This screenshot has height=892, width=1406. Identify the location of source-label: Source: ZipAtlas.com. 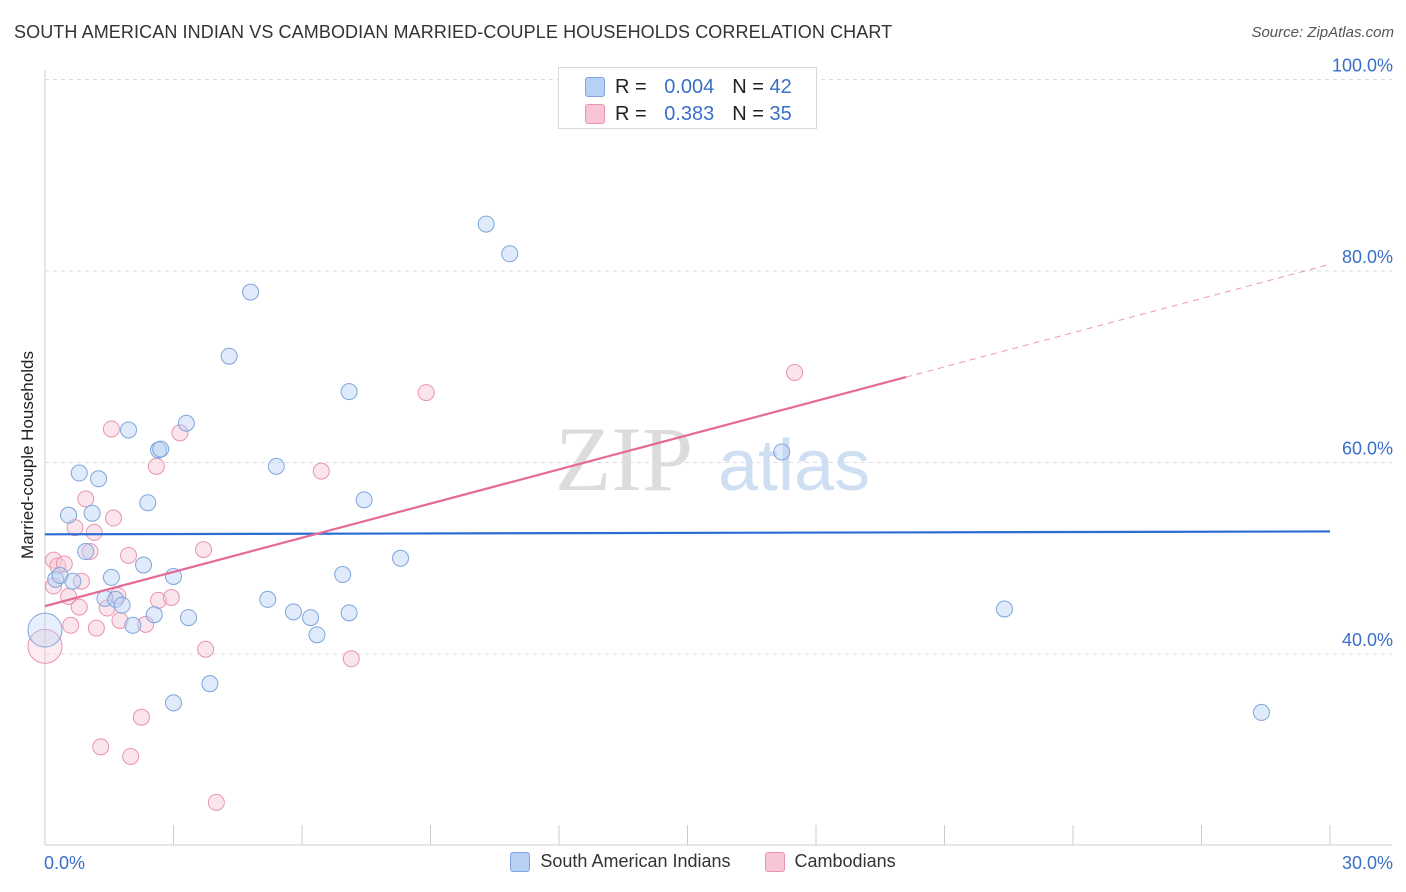
(1322, 32).